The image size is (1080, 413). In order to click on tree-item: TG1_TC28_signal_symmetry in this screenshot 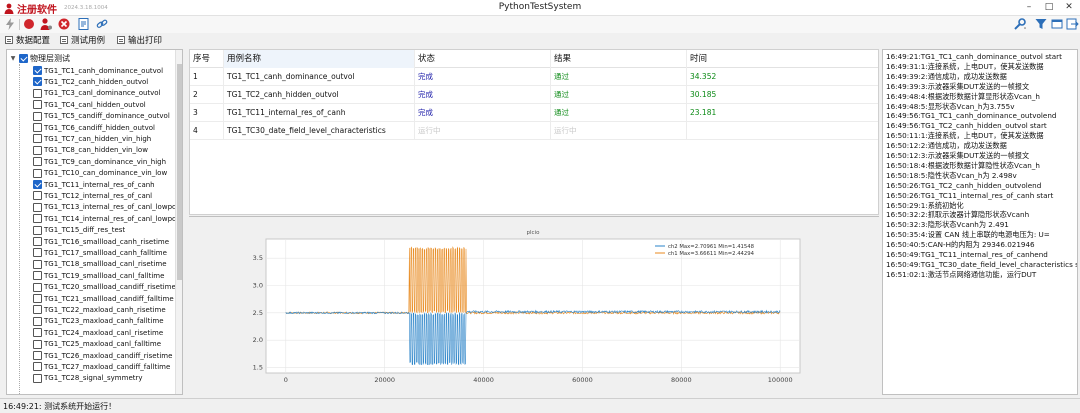, I will do `click(88, 378)`.